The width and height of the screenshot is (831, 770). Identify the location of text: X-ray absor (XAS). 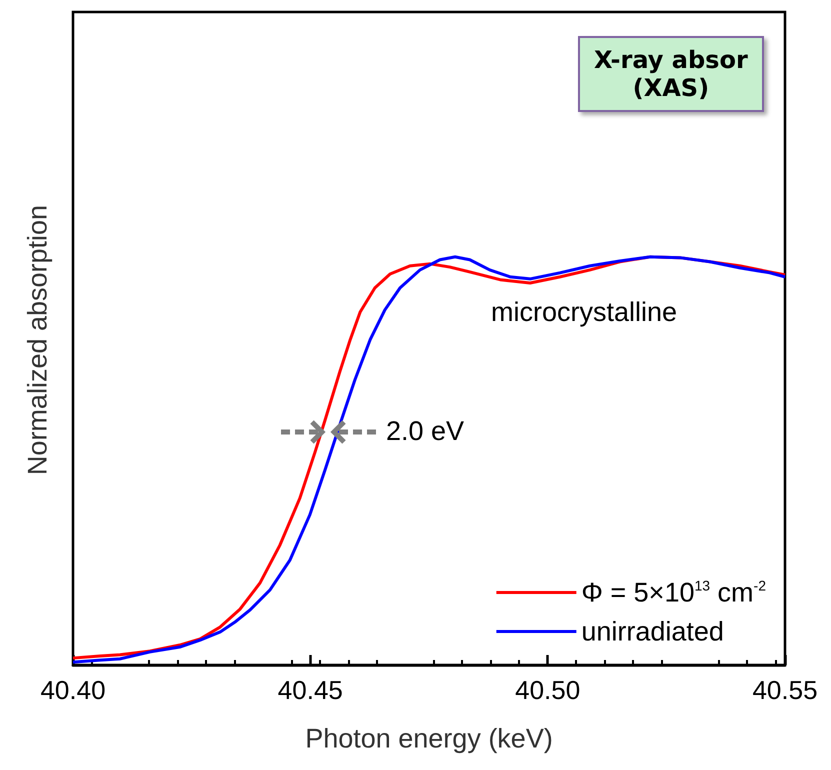
(671, 74).